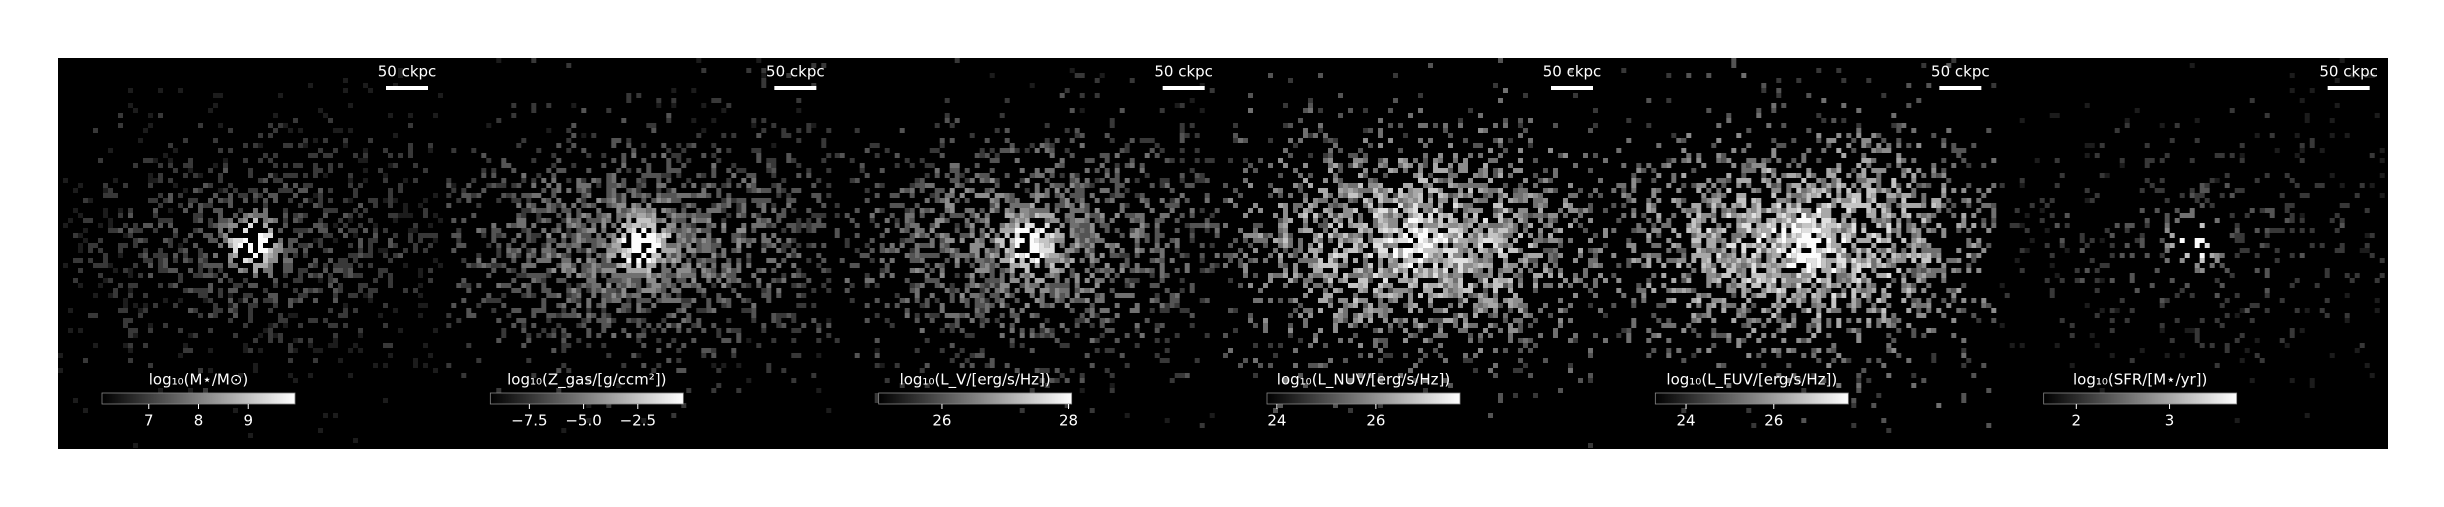  I want to click on colorbar-tick-label: 7, so click(149, 421).